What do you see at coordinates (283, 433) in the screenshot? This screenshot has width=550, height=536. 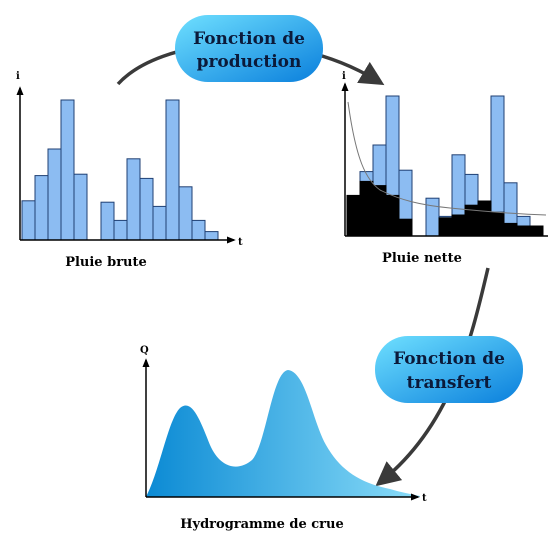 I see `hydrograph-area` at bounding box center [283, 433].